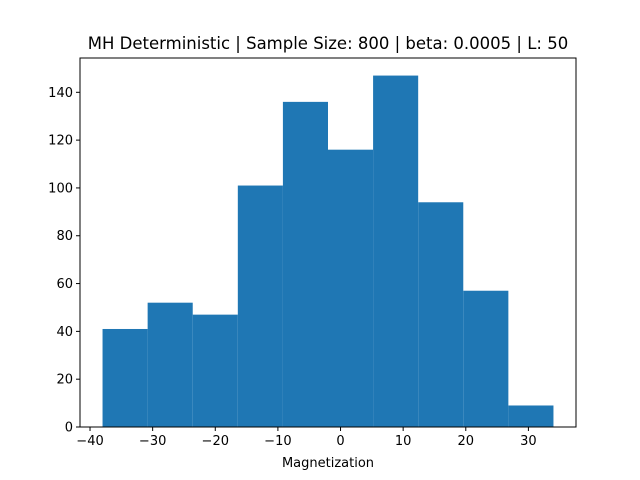  I want to click on x-tick-label: 10, so click(403, 441).